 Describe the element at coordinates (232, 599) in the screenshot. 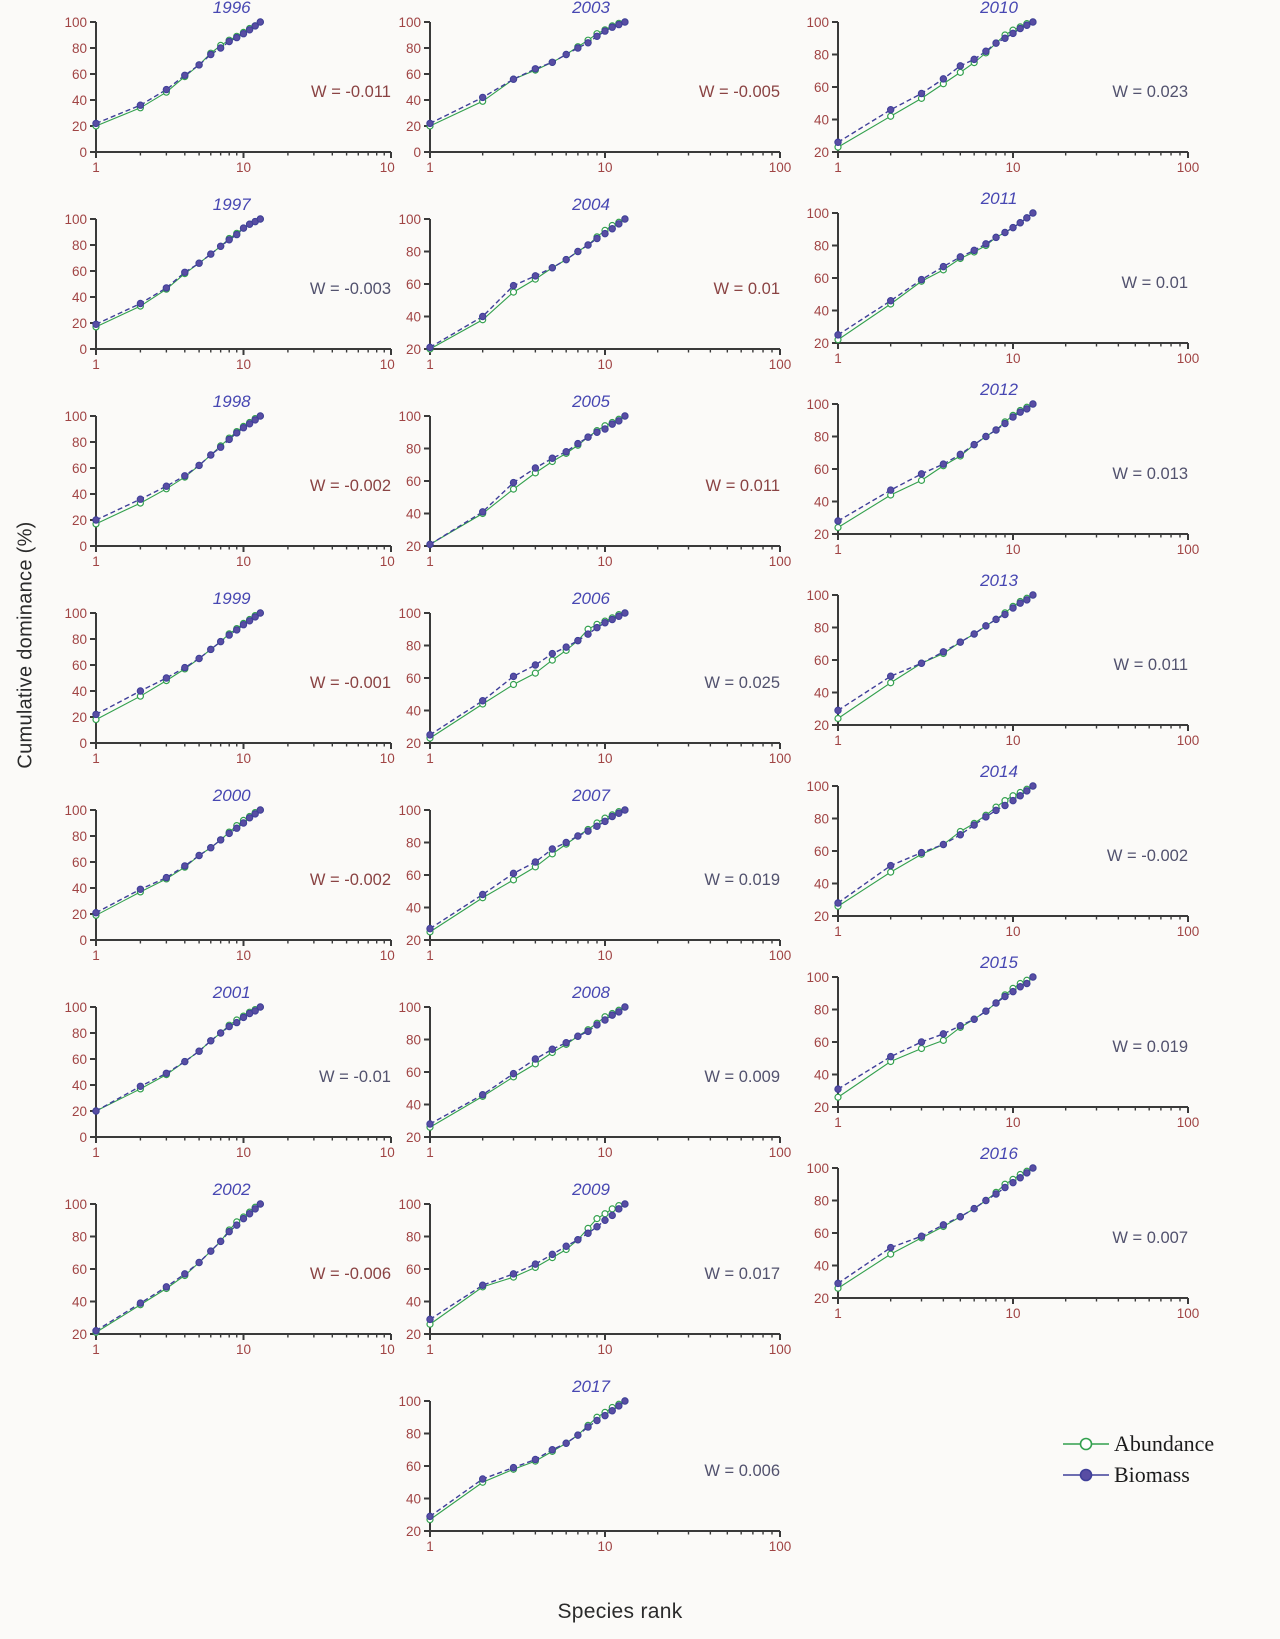

I see `panel-year-title: 1999` at that location.